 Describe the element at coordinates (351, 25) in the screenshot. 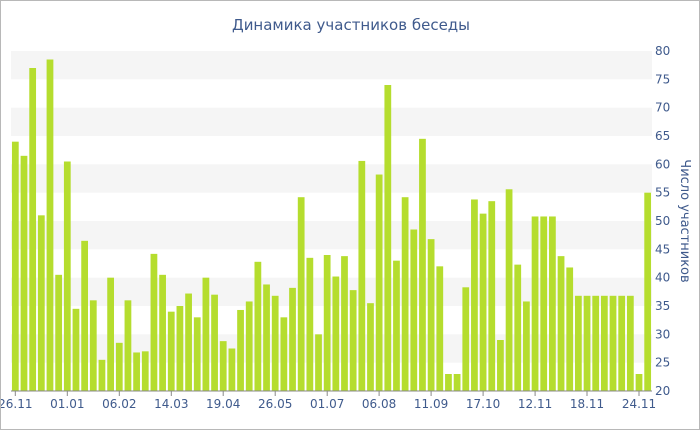

I see `chart-title: Динамика участников беседы` at that location.